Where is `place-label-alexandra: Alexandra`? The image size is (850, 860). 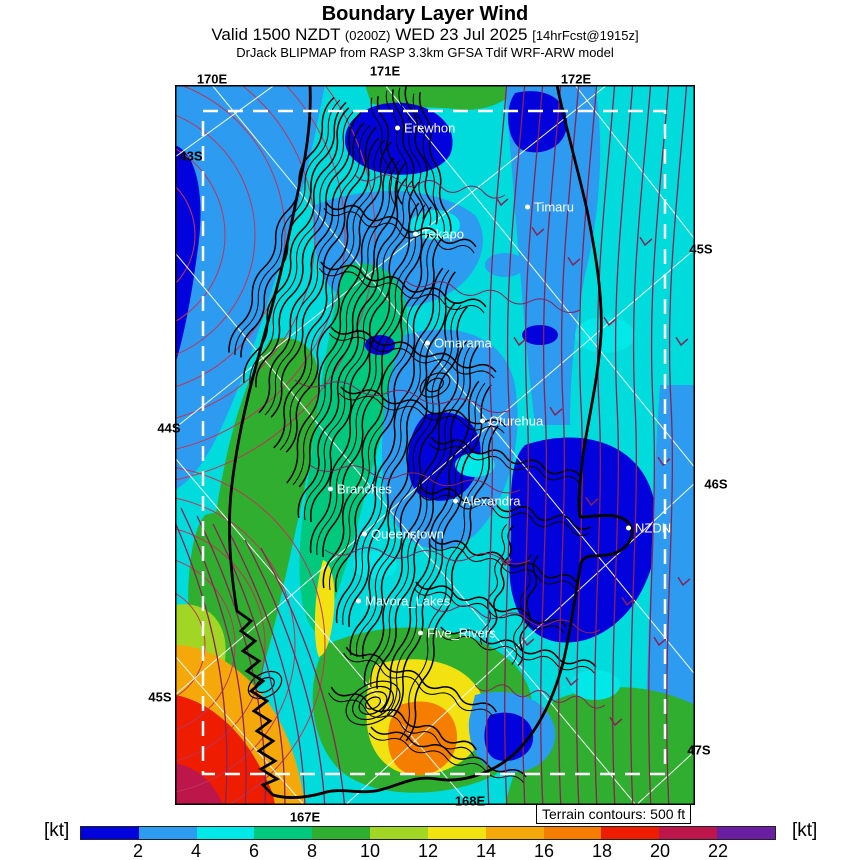 place-label-alexandra: Alexandra is located at coordinates (487, 501).